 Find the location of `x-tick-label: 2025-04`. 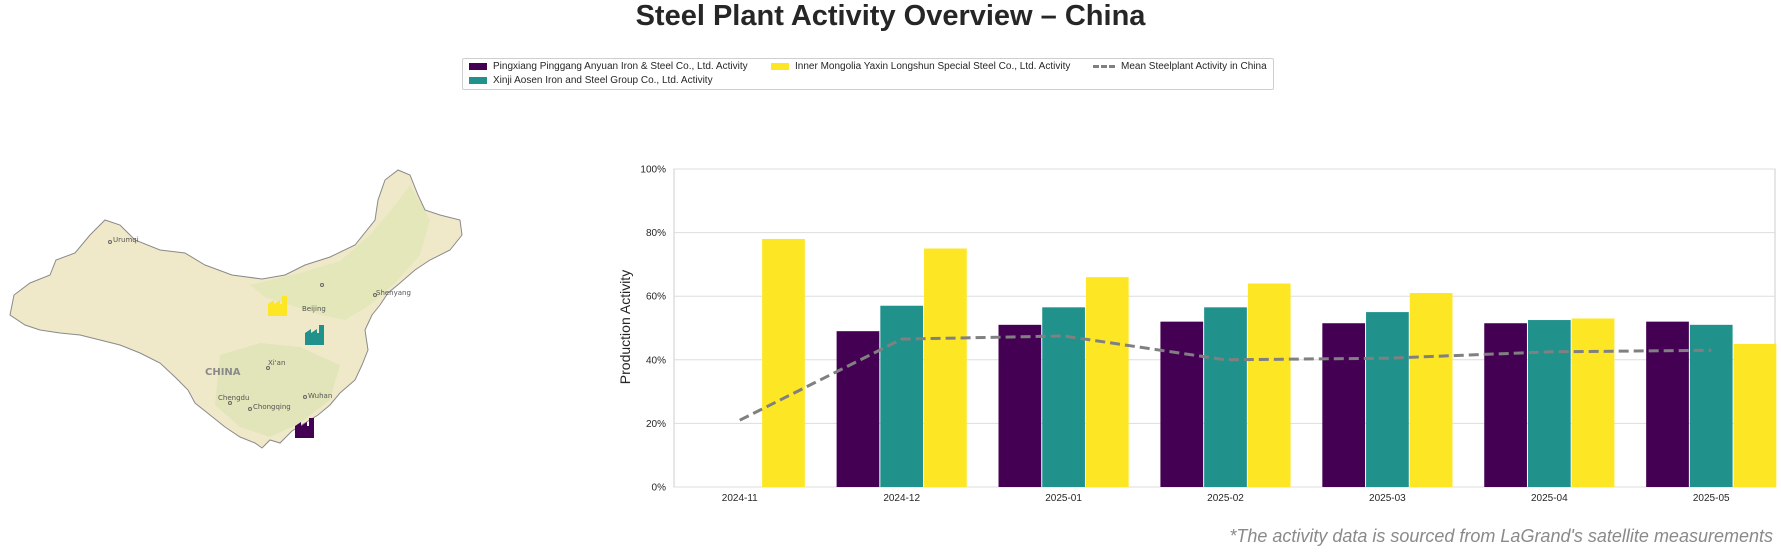

x-tick-label: 2025-04 is located at coordinates (1549, 498).